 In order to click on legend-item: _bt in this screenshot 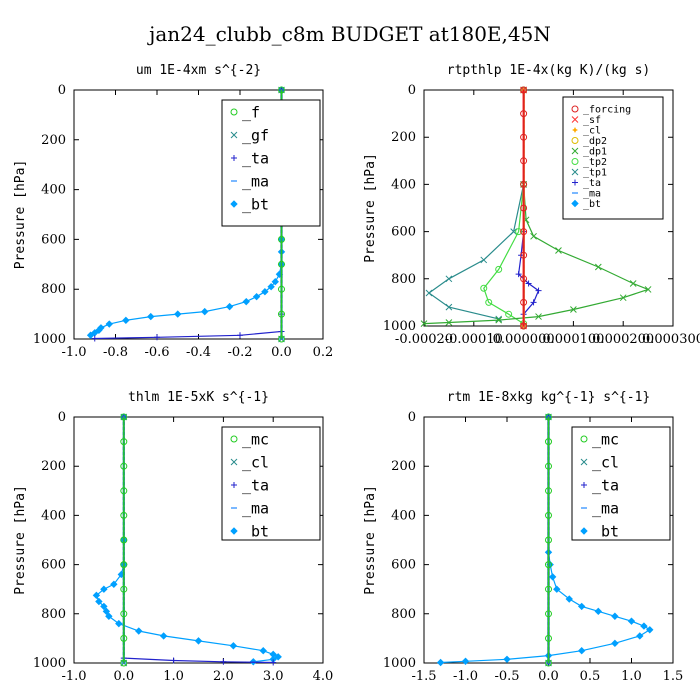, I will do `click(249, 531)`.